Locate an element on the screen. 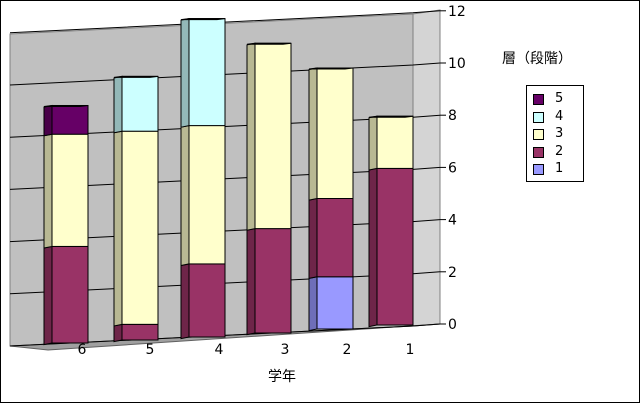 This screenshot has height=403, width=640. y-tick-label: 2 is located at coordinates (452, 273).